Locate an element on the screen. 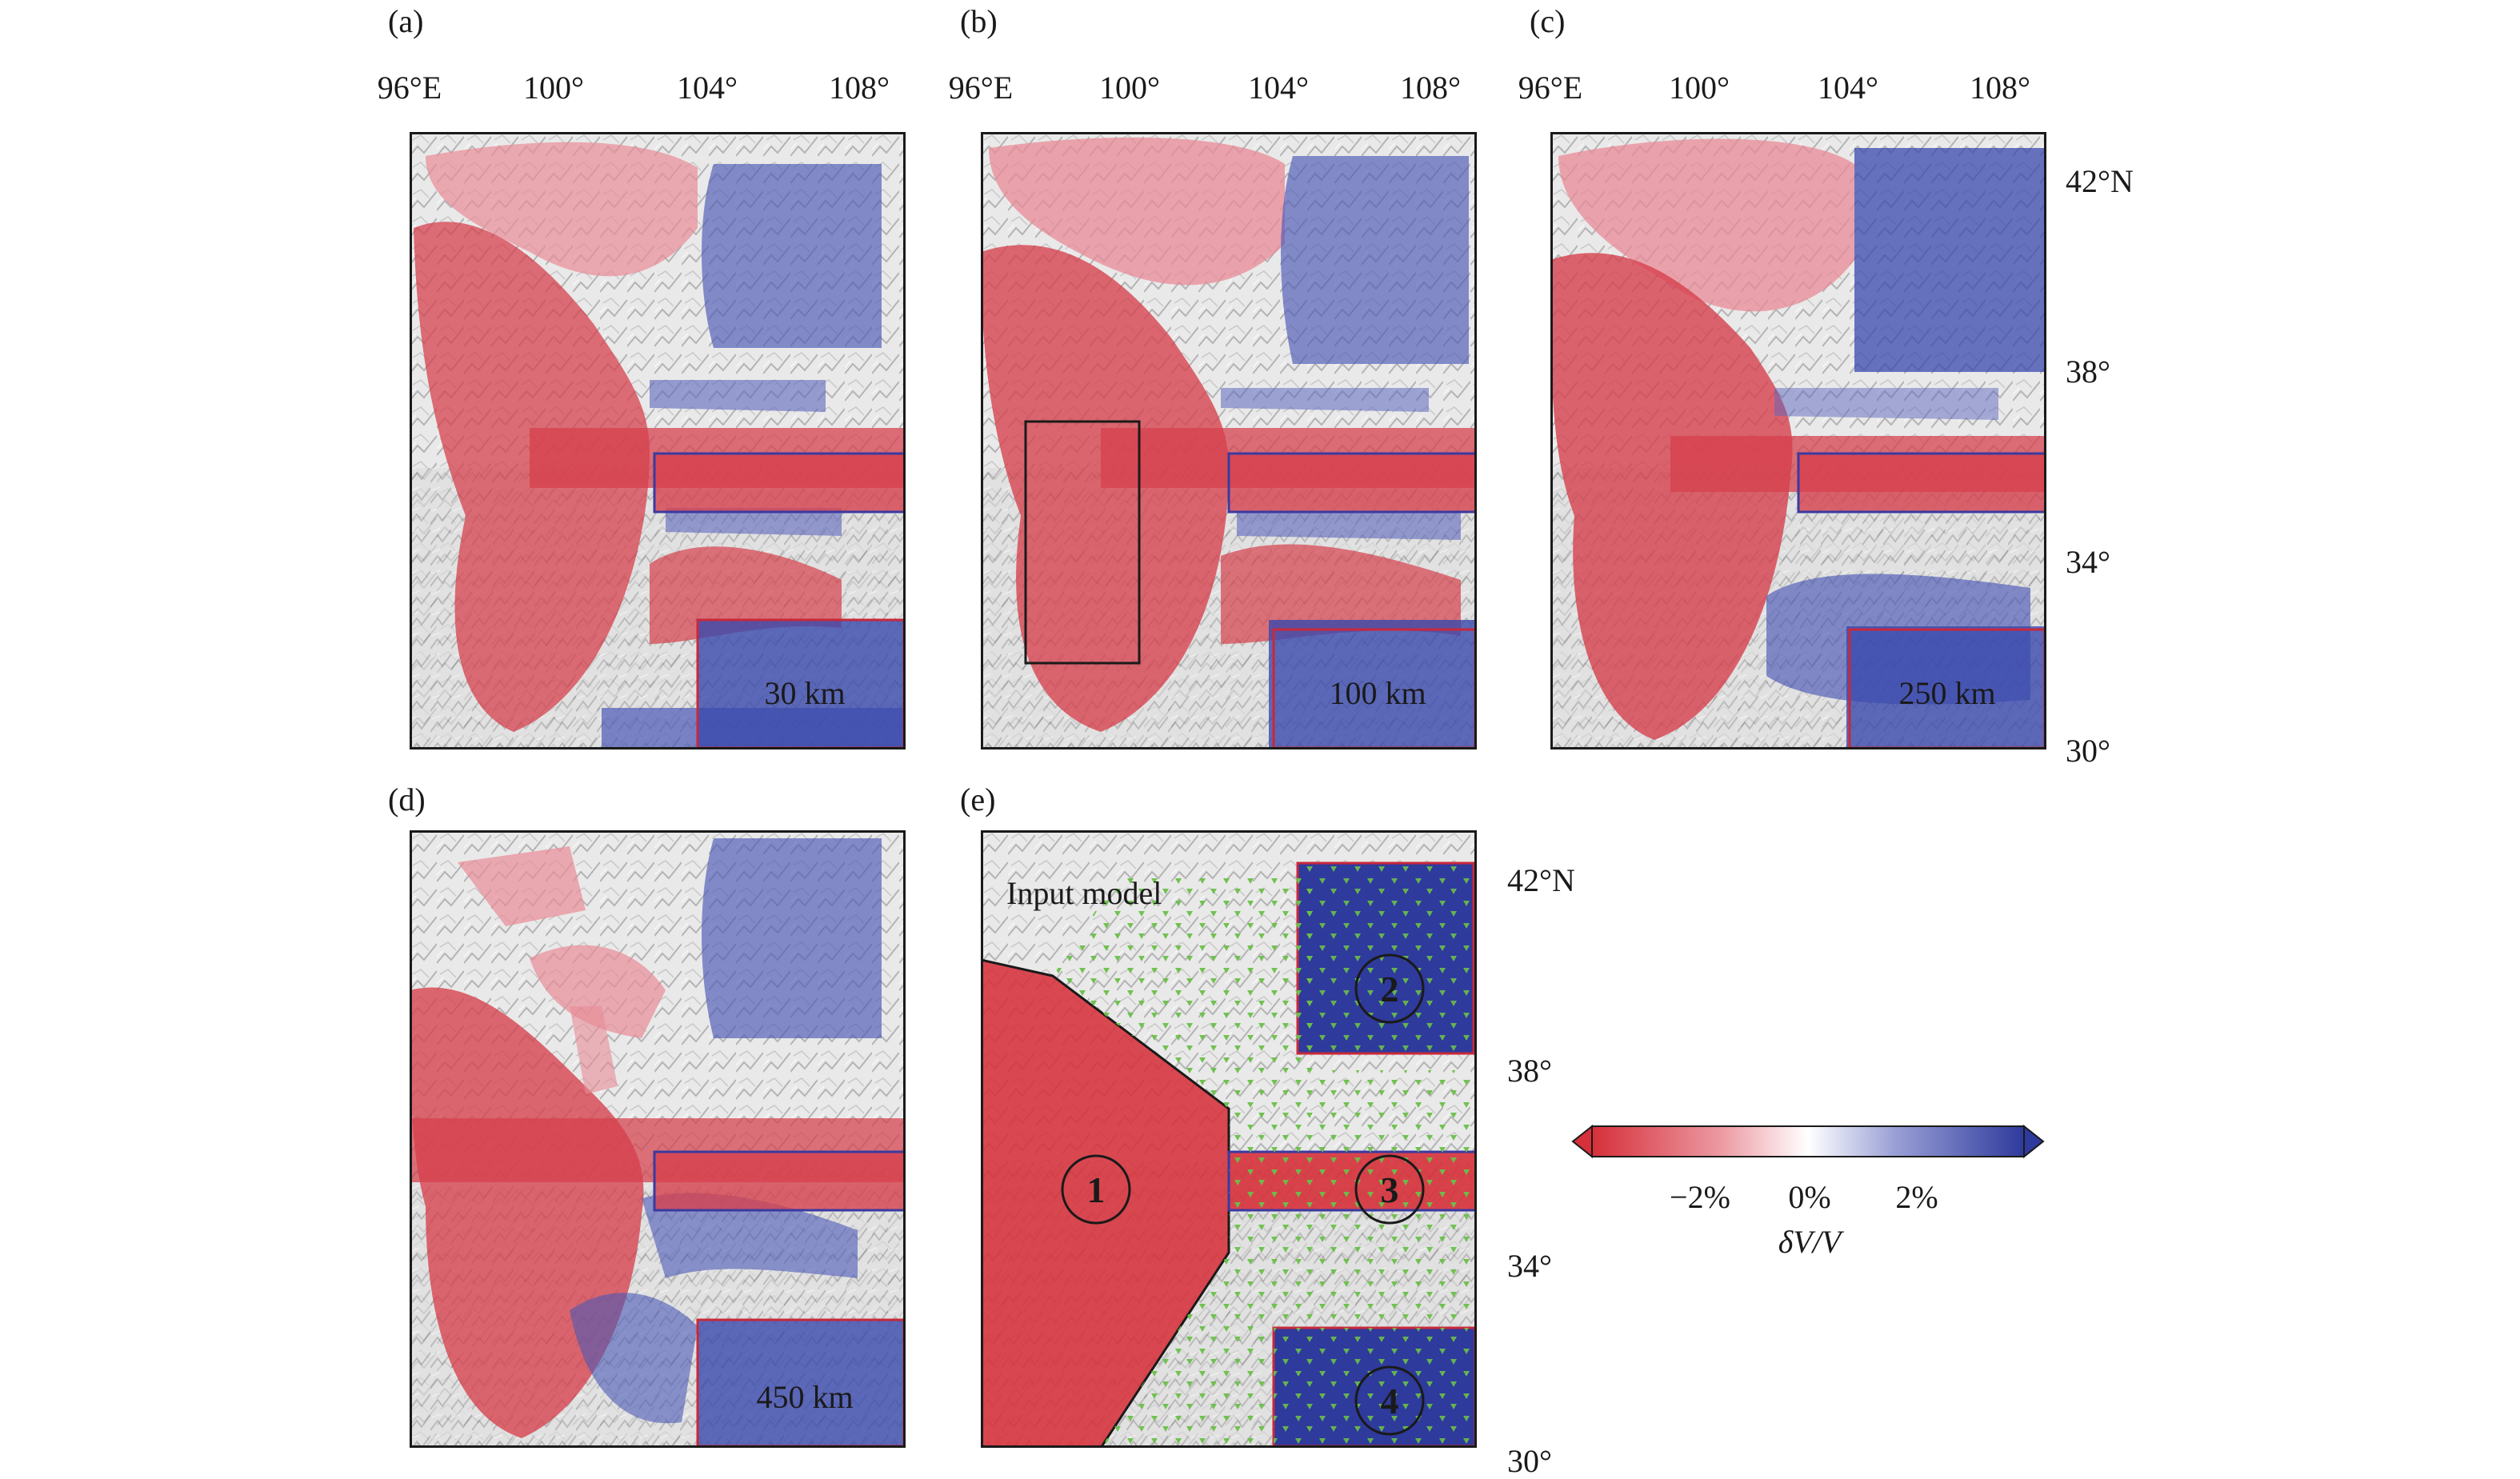  depth-label: 250 km is located at coordinates (1946, 693).